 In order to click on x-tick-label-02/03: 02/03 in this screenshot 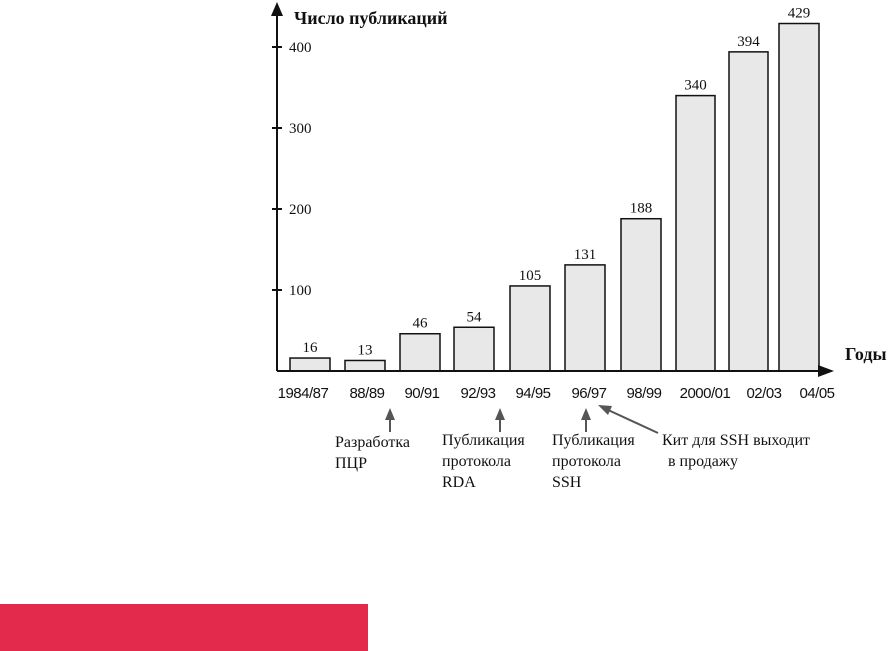, I will do `click(763, 393)`.